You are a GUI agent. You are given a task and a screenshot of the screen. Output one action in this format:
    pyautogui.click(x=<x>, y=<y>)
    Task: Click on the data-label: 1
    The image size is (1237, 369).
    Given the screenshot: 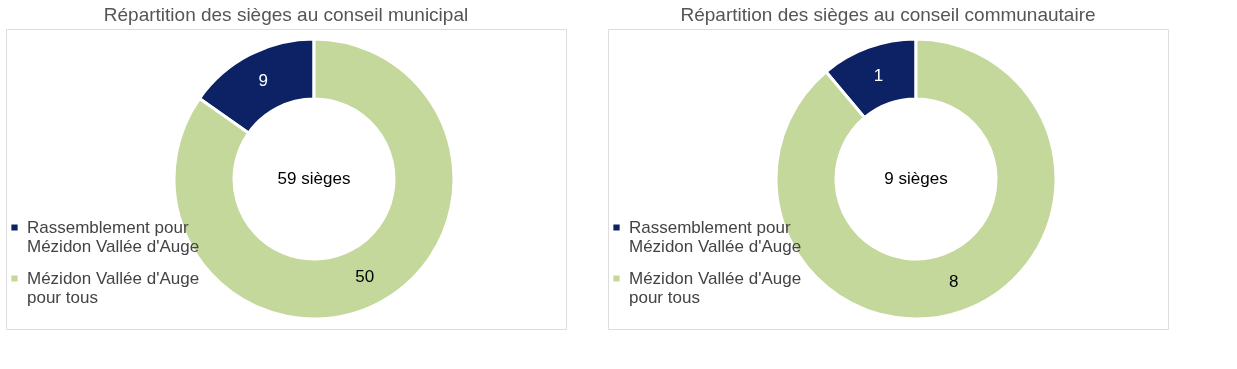 What is the action you would take?
    pyautogui.click(x=878, y=75)
    